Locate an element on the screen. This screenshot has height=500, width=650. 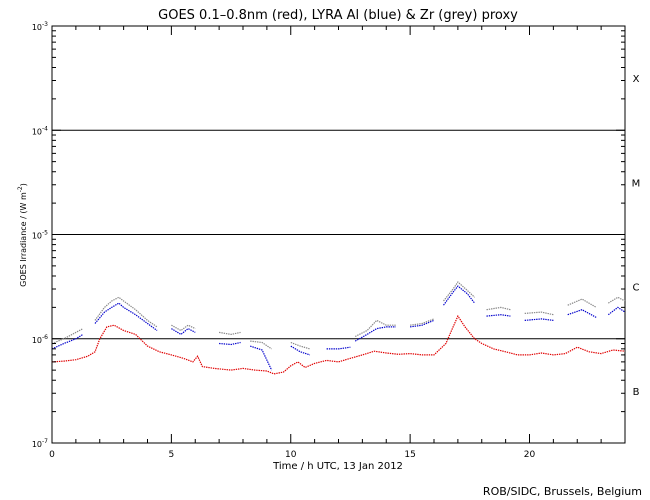
y-tick-label: 10⁻⁶ is located at coordinates (40, 339).